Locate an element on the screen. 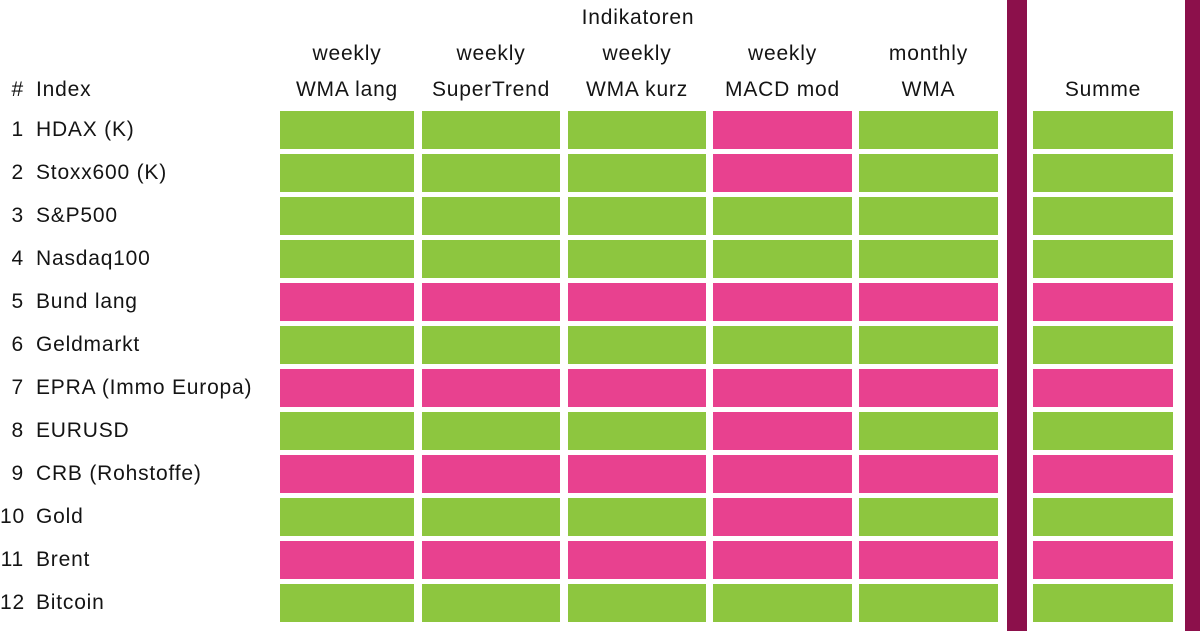 The height and width of the screenshot is (631, 1200). right-edge-bar is located at coordinates (1192, 315).